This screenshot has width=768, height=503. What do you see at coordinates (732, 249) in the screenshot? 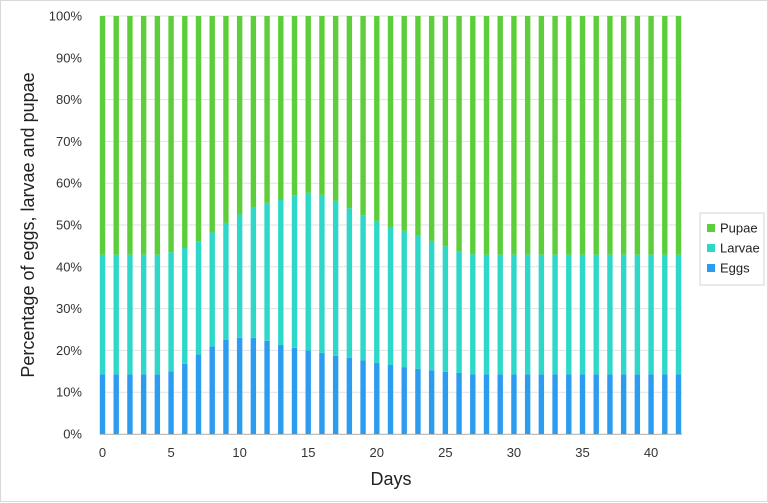
I see `legend: Pupae Larvae Eggs` at bounding box center [732, 249].